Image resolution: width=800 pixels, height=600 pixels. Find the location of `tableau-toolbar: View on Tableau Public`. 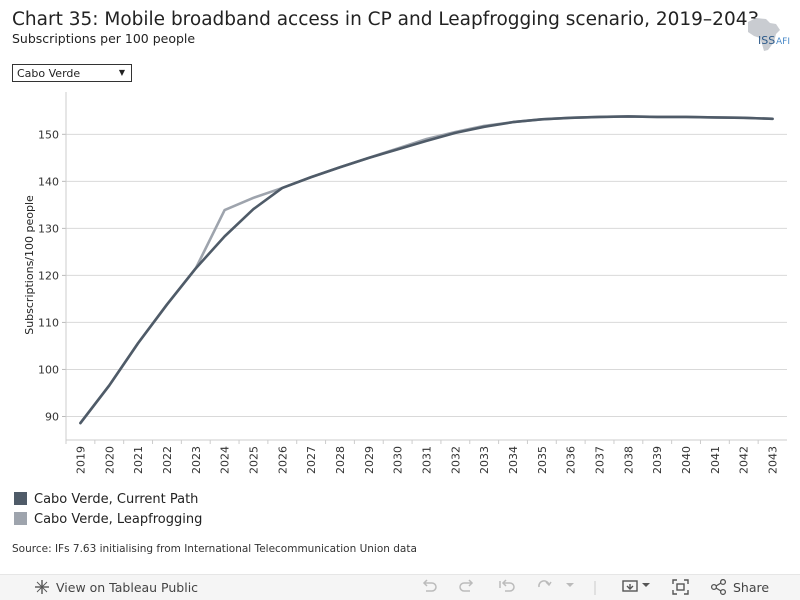

tableau-toolbar: View on Tableau Public is located at coordinates (400, 587).